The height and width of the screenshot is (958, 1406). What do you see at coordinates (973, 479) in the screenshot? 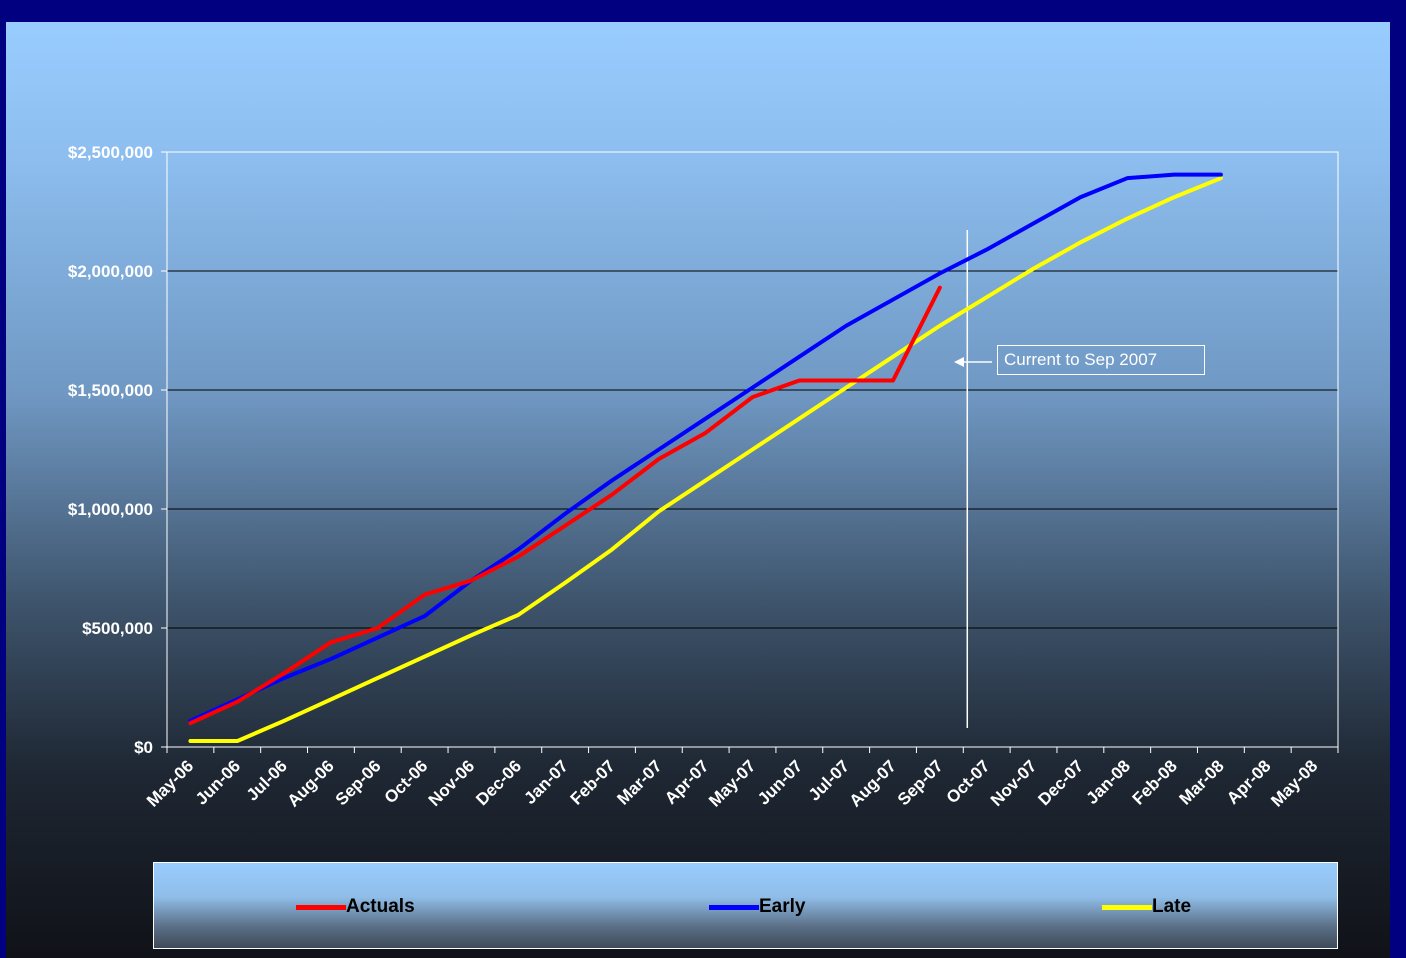
I see `current-marker` at bounding box center [973, 479].